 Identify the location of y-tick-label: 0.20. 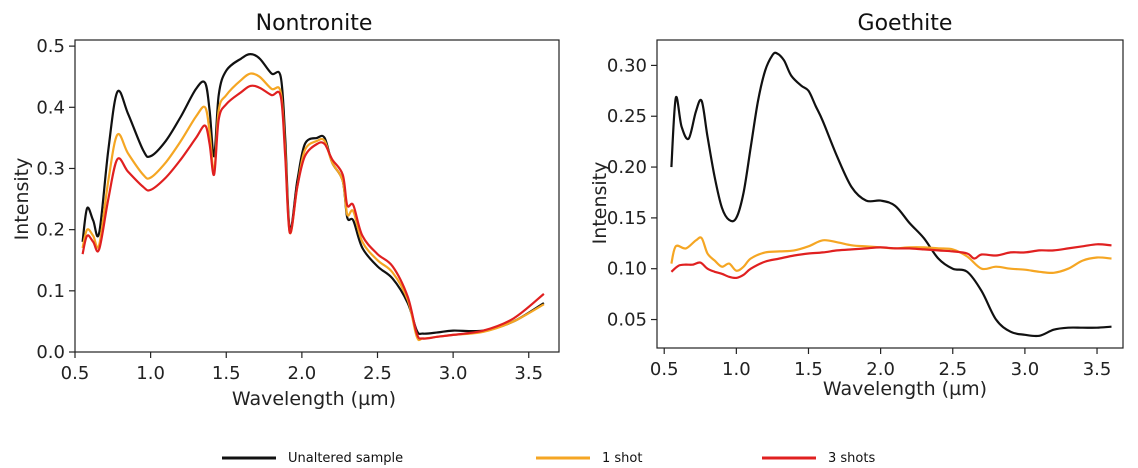
(627, 167).